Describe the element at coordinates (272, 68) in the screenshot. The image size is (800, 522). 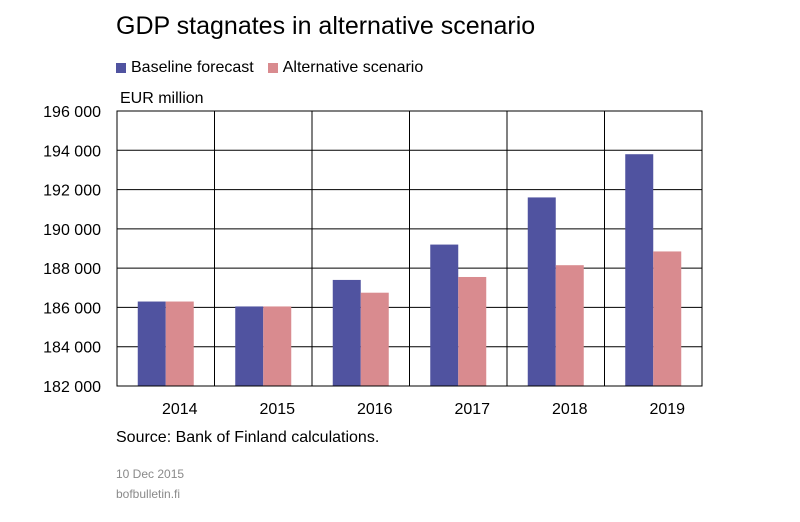
I see `legend-swatch-alternative` at that location.